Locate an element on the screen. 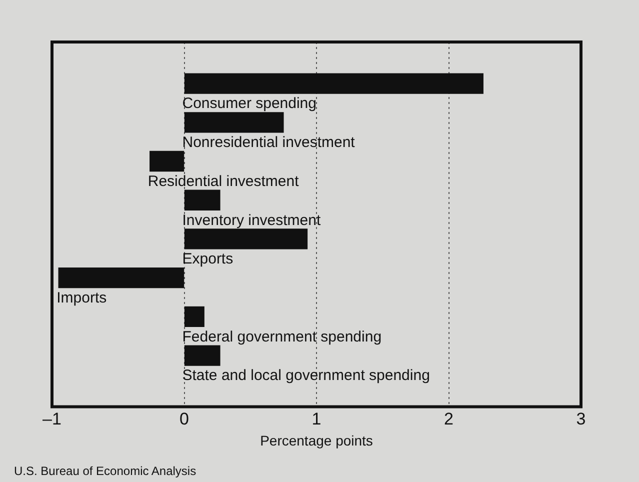 This screenshot has height=482, width=639. y-tick-label: Federal government spending is located at coordinates (282, 337).